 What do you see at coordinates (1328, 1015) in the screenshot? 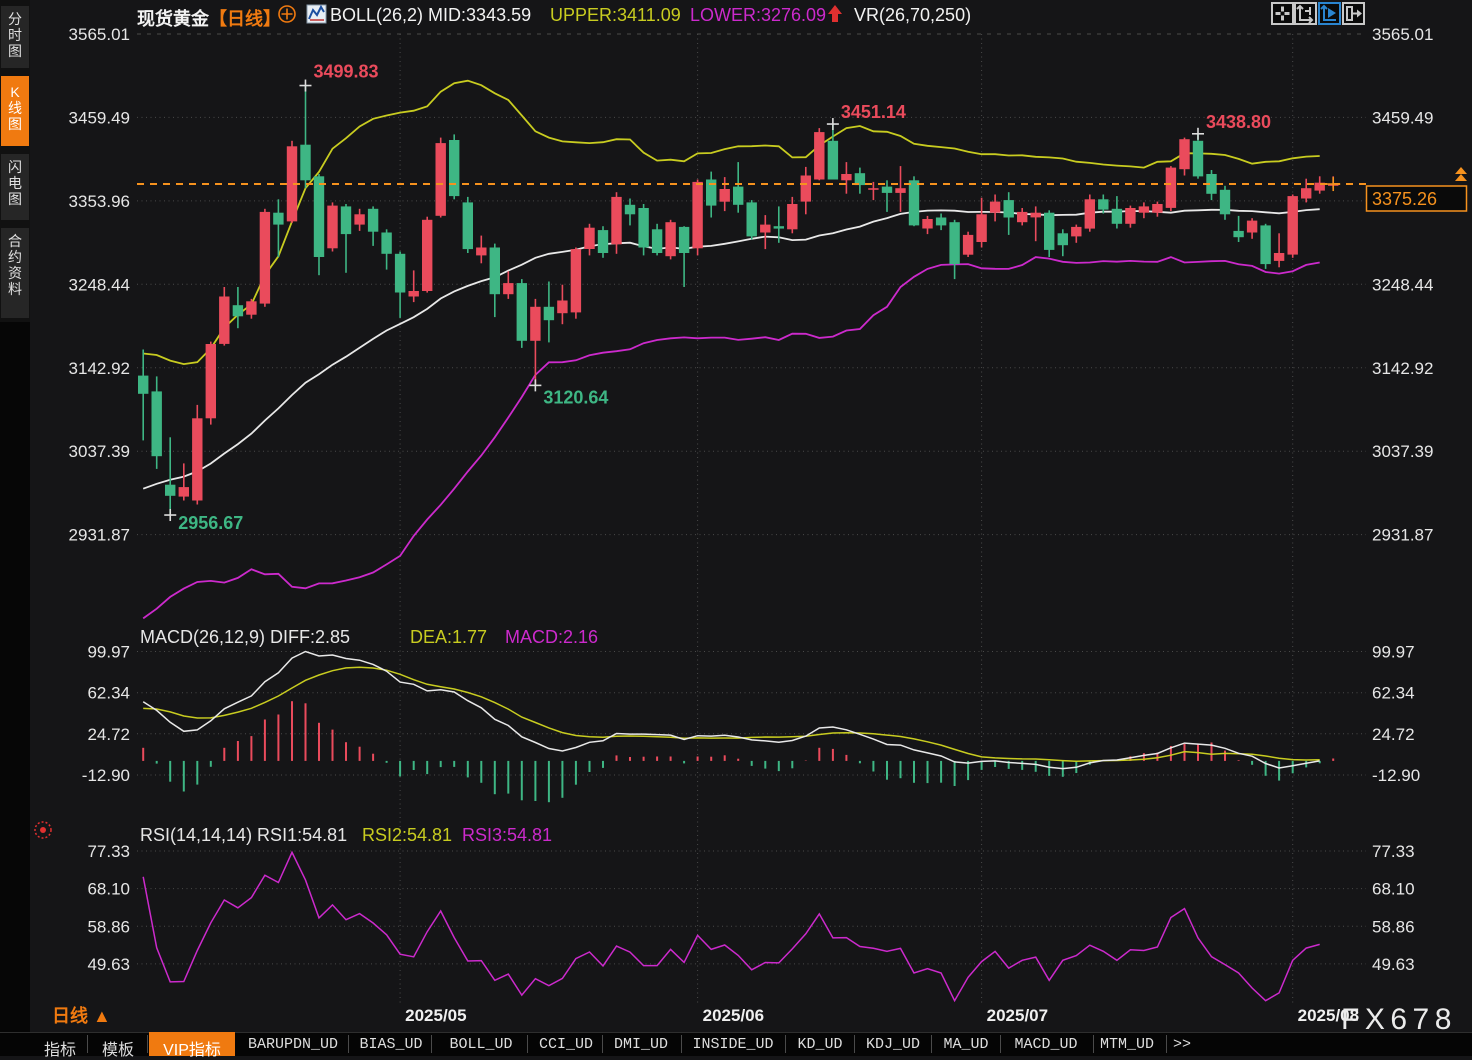
I see `svg-text: 2025/08` at bounding box center [1328, 1015].